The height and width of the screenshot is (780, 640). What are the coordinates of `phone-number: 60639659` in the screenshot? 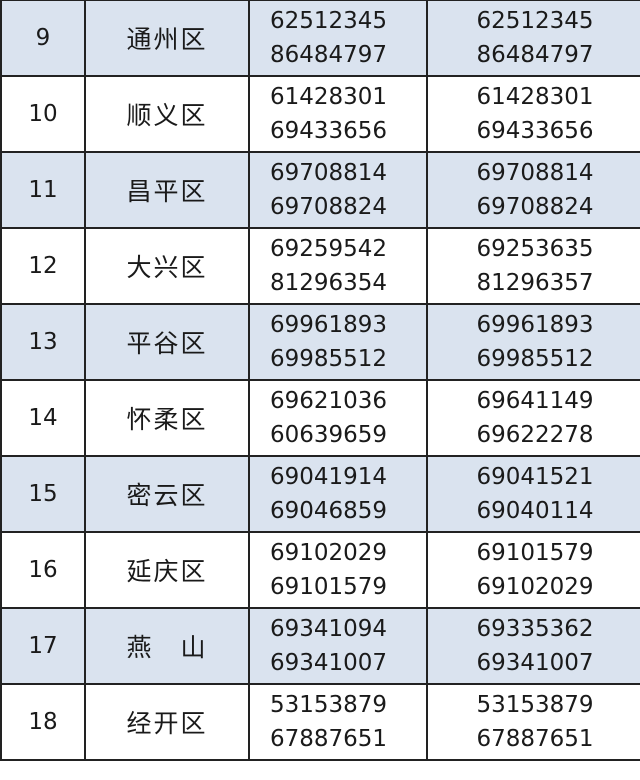 It's located at (329, 435).